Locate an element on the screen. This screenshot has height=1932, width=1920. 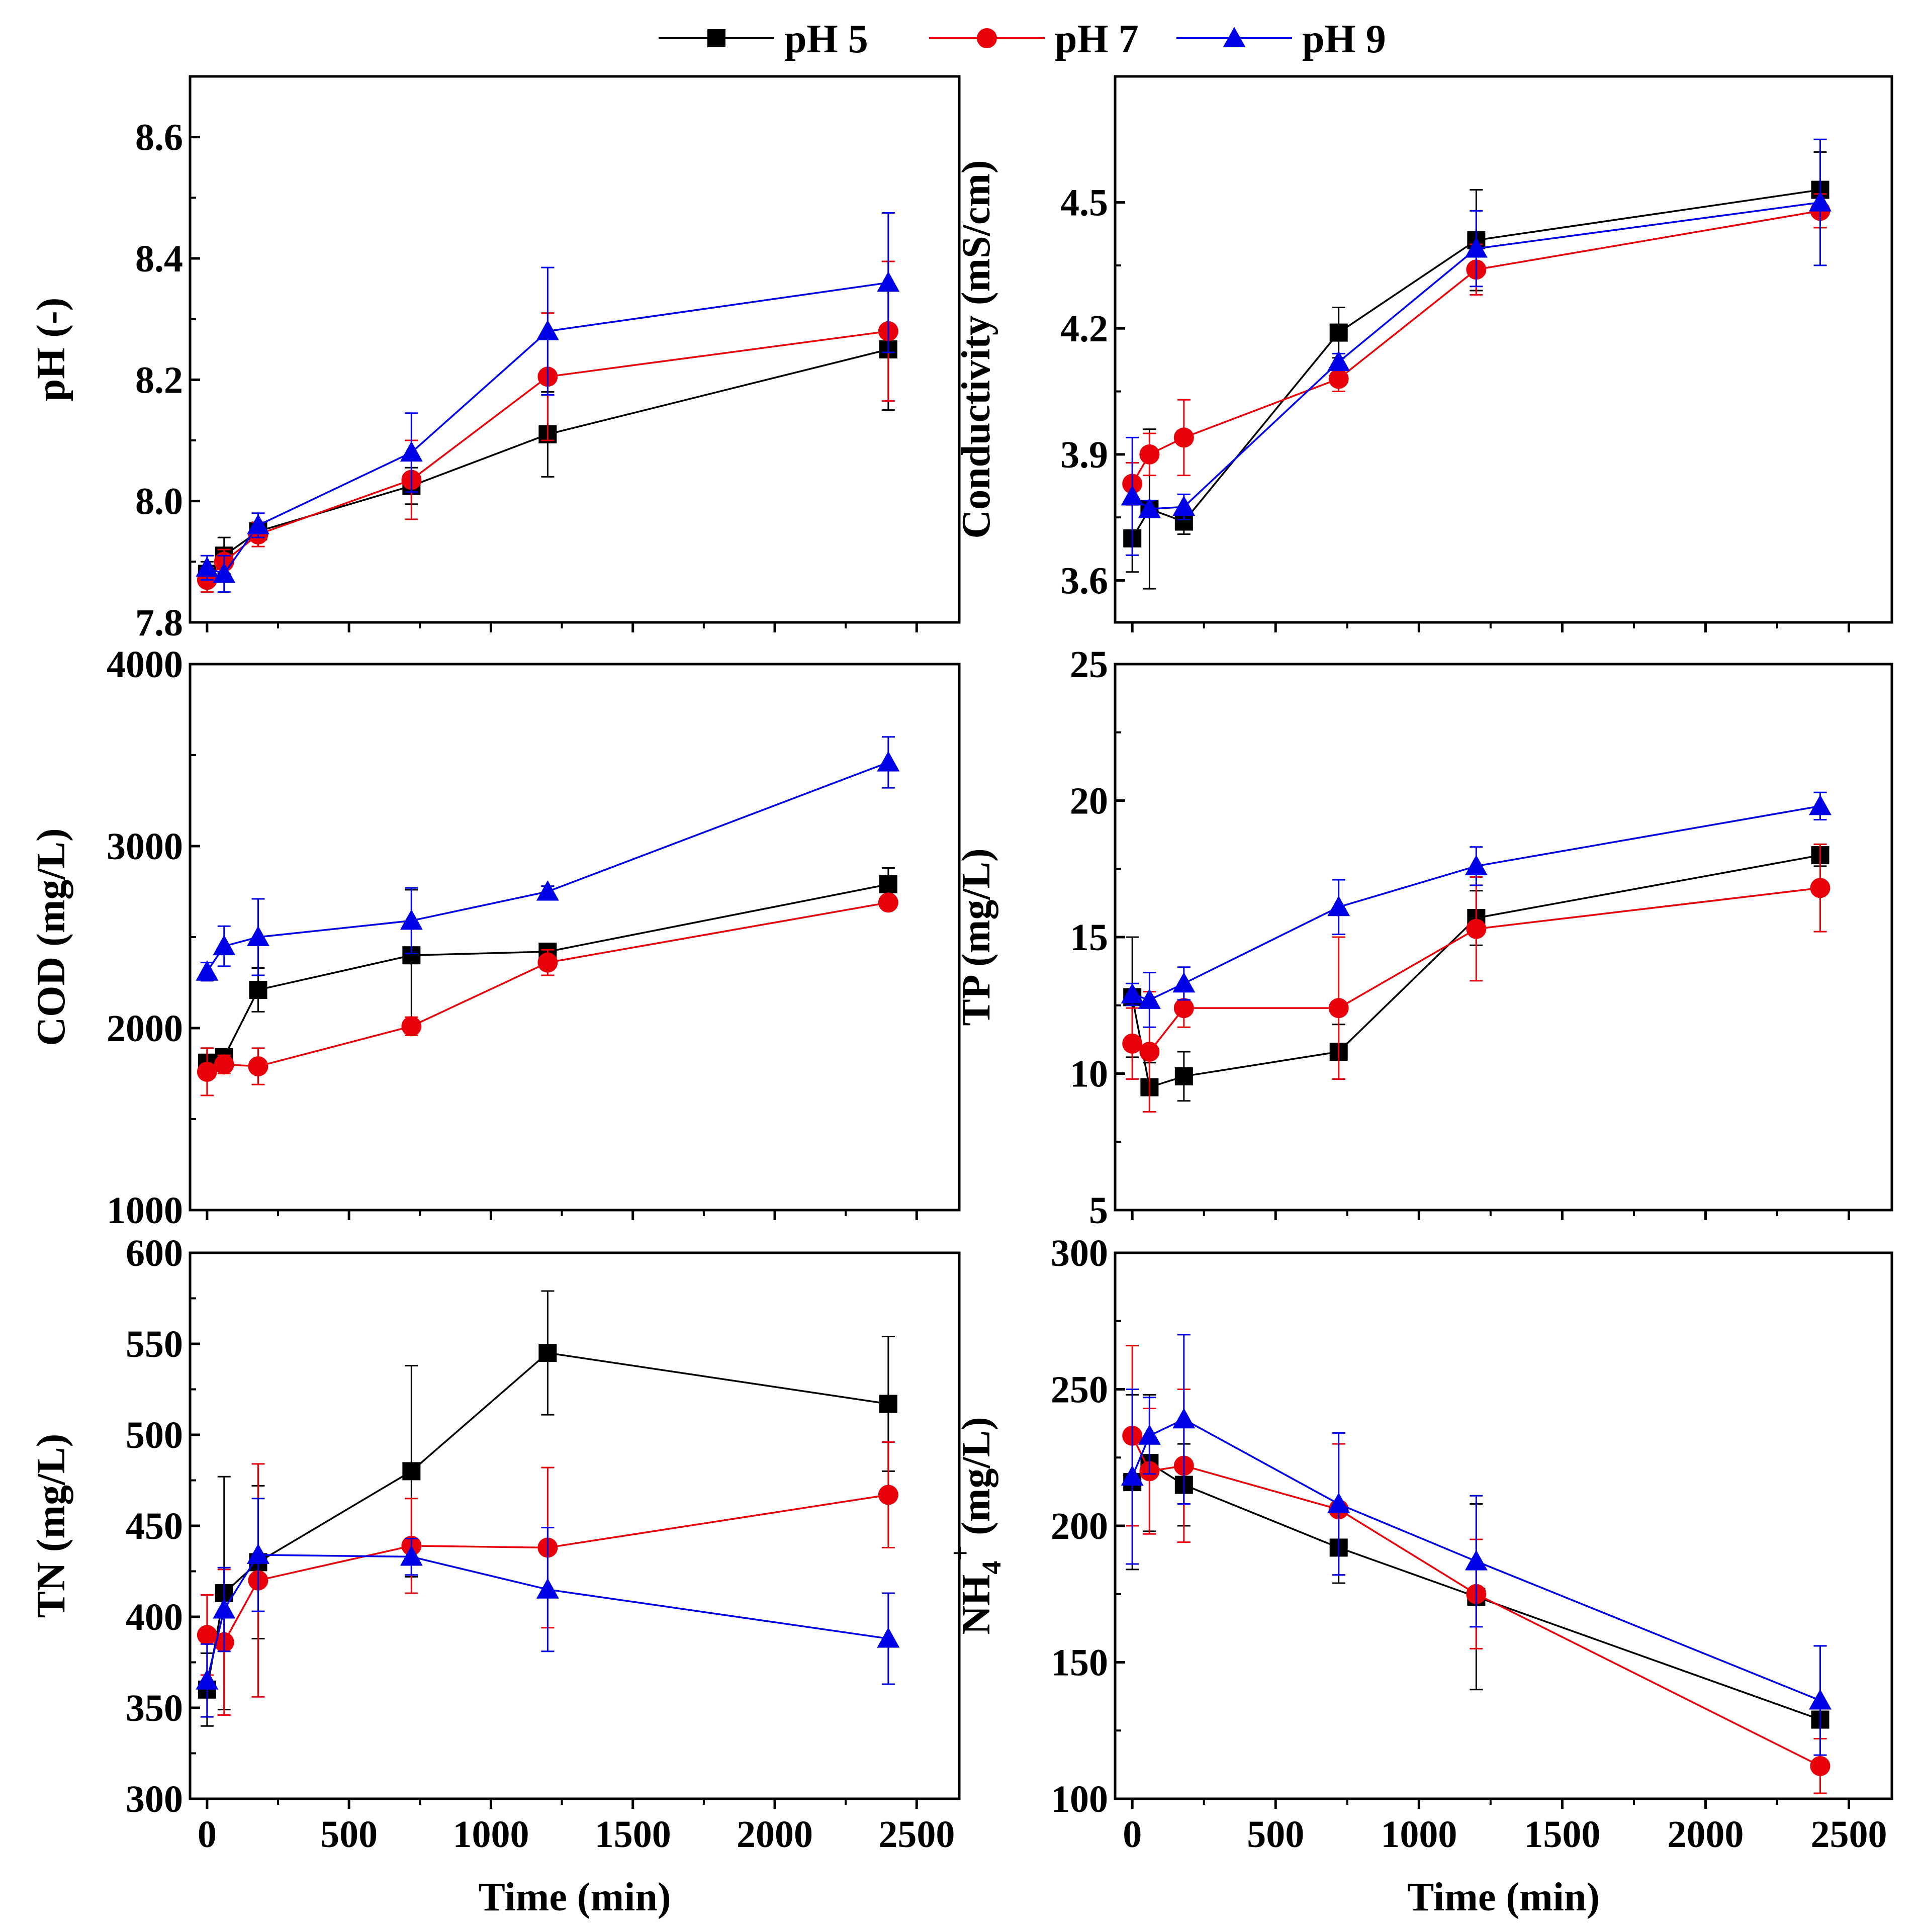
y-axis-label: COD (mg/L) is located at coordinates (51, 937).